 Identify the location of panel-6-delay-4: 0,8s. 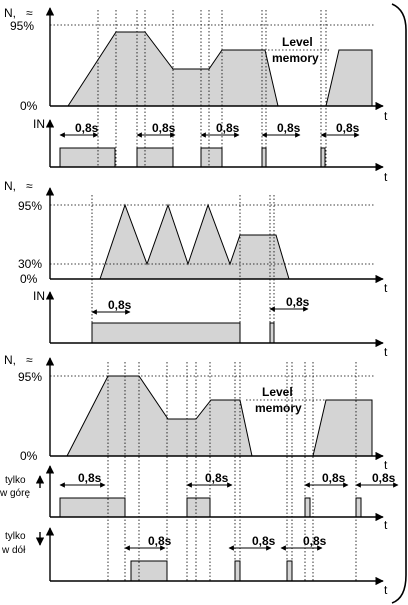
(384, 478).